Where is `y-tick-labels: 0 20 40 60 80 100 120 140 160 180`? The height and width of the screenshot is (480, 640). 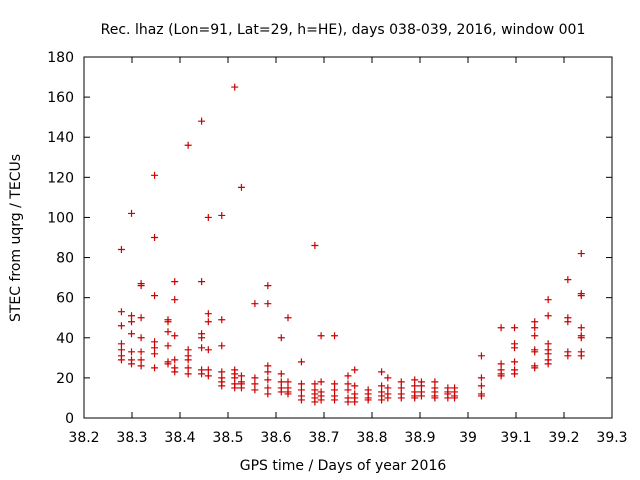 y-tick-labels: 0 20 40 60 80 100 120 140 160 180 is located at coordinates (60, 238).